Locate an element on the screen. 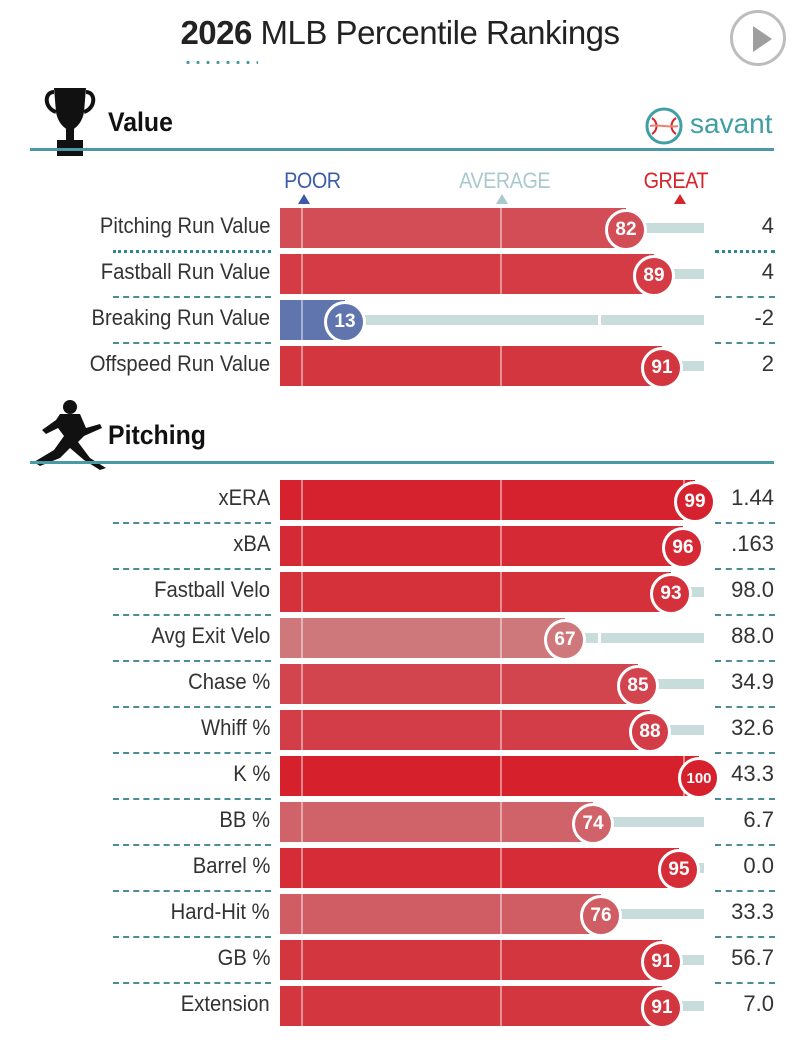  table-row: Fastball Run Value 89 4 is located at coordinates (404, 277).